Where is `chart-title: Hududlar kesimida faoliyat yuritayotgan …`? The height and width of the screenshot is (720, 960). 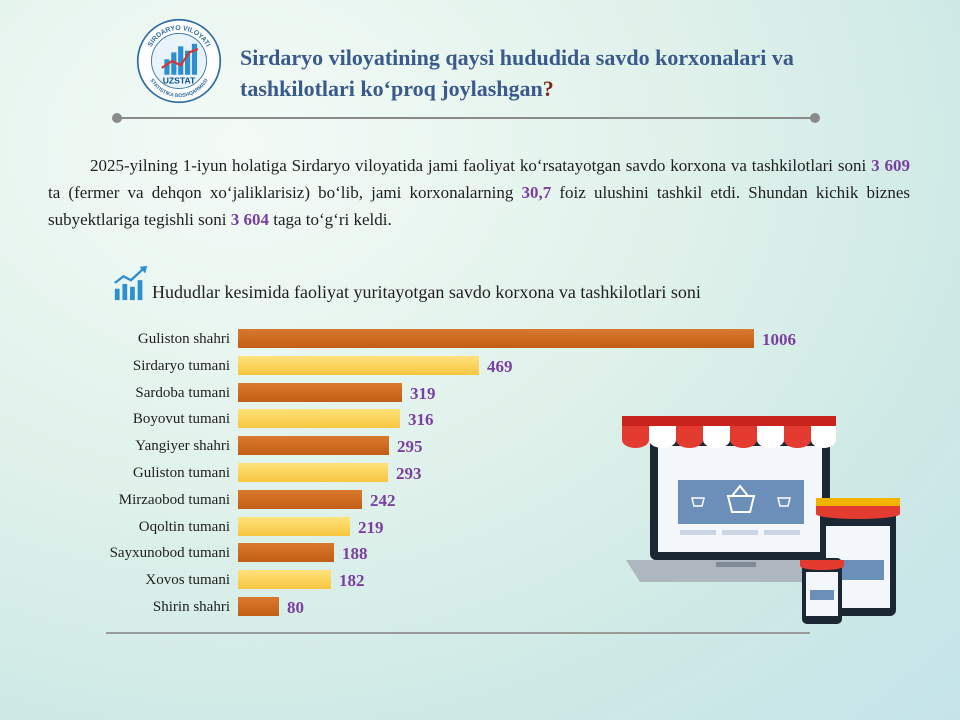
chart-title: Hududlar kesimida faoliyat yuritayotgan … is located at coordinates (426, 292).